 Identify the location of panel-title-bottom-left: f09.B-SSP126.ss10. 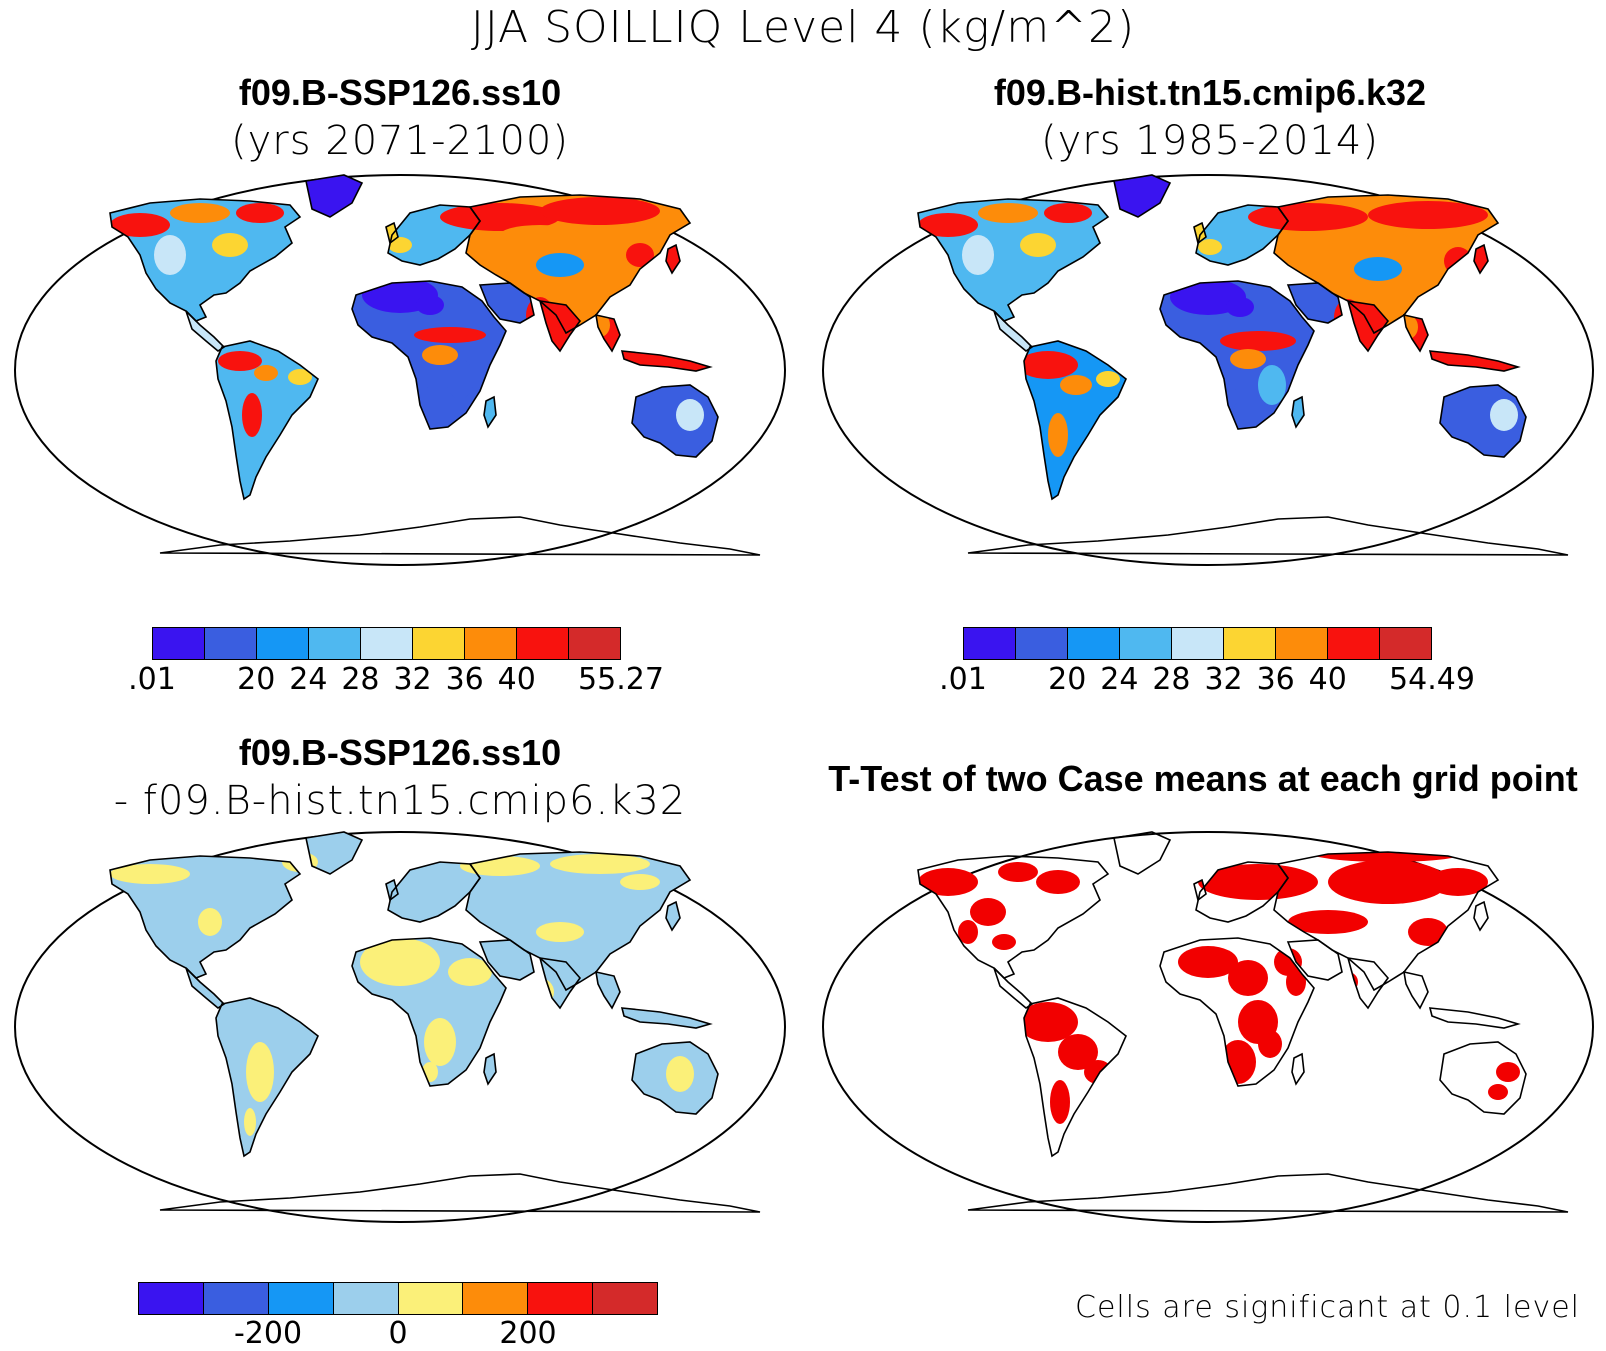
(400, 752).